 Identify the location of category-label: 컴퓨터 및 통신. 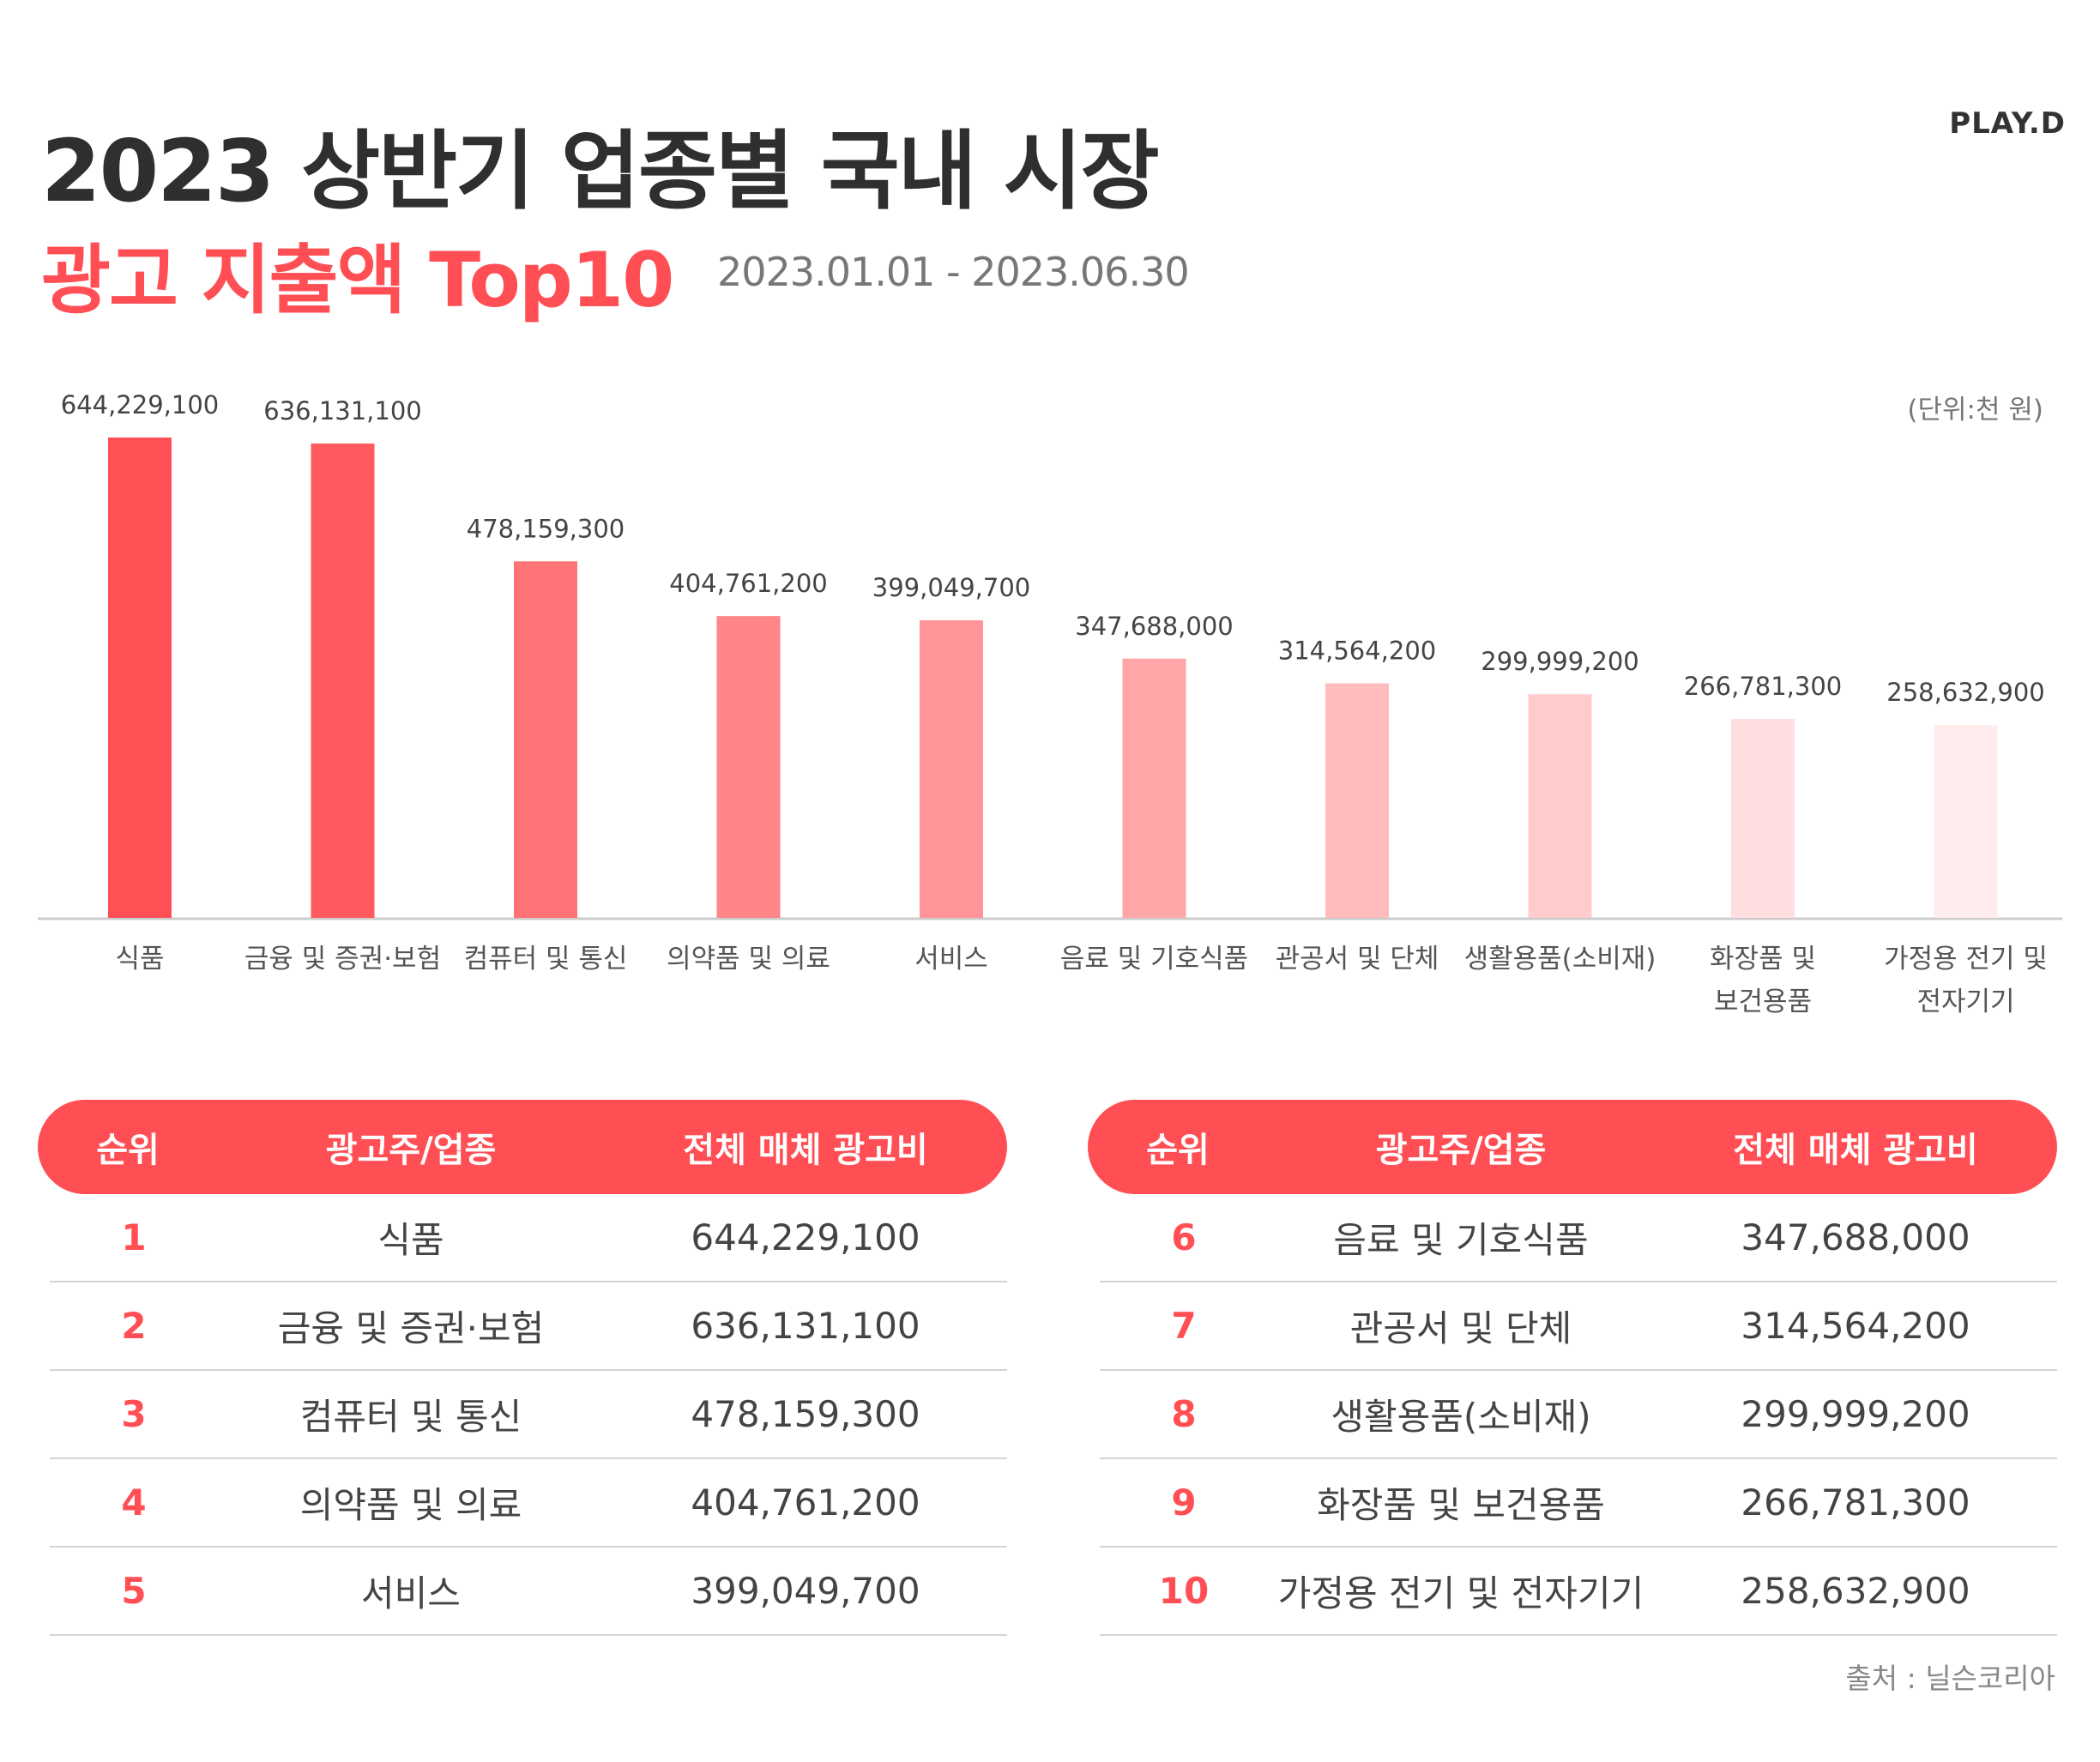
(546, 959).